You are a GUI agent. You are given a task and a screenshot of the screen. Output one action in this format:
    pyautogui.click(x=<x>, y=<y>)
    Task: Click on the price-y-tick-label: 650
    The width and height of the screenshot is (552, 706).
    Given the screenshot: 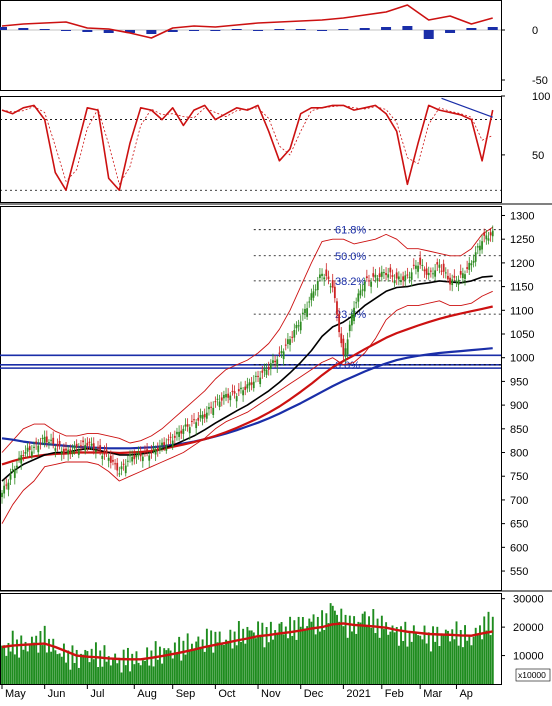 What is the action you would take?
    pyautogui.click(x=519, y=525)
    